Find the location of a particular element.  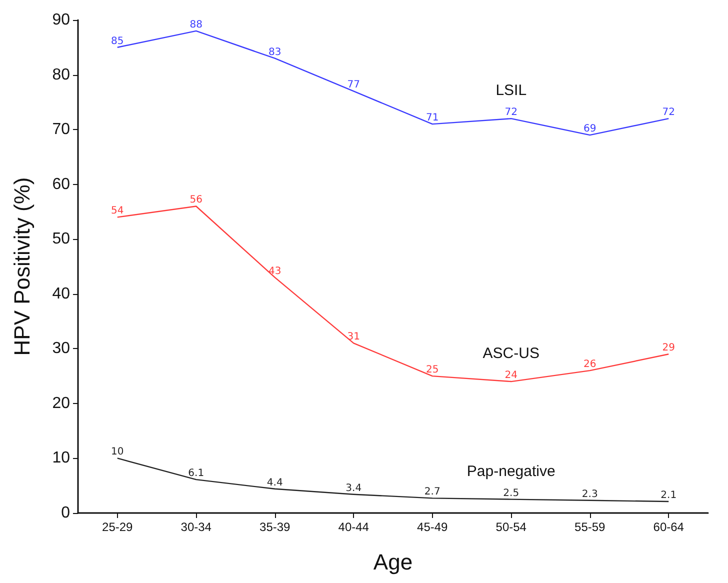

y-tick-label: 90 is located at coordinates (61, 20).